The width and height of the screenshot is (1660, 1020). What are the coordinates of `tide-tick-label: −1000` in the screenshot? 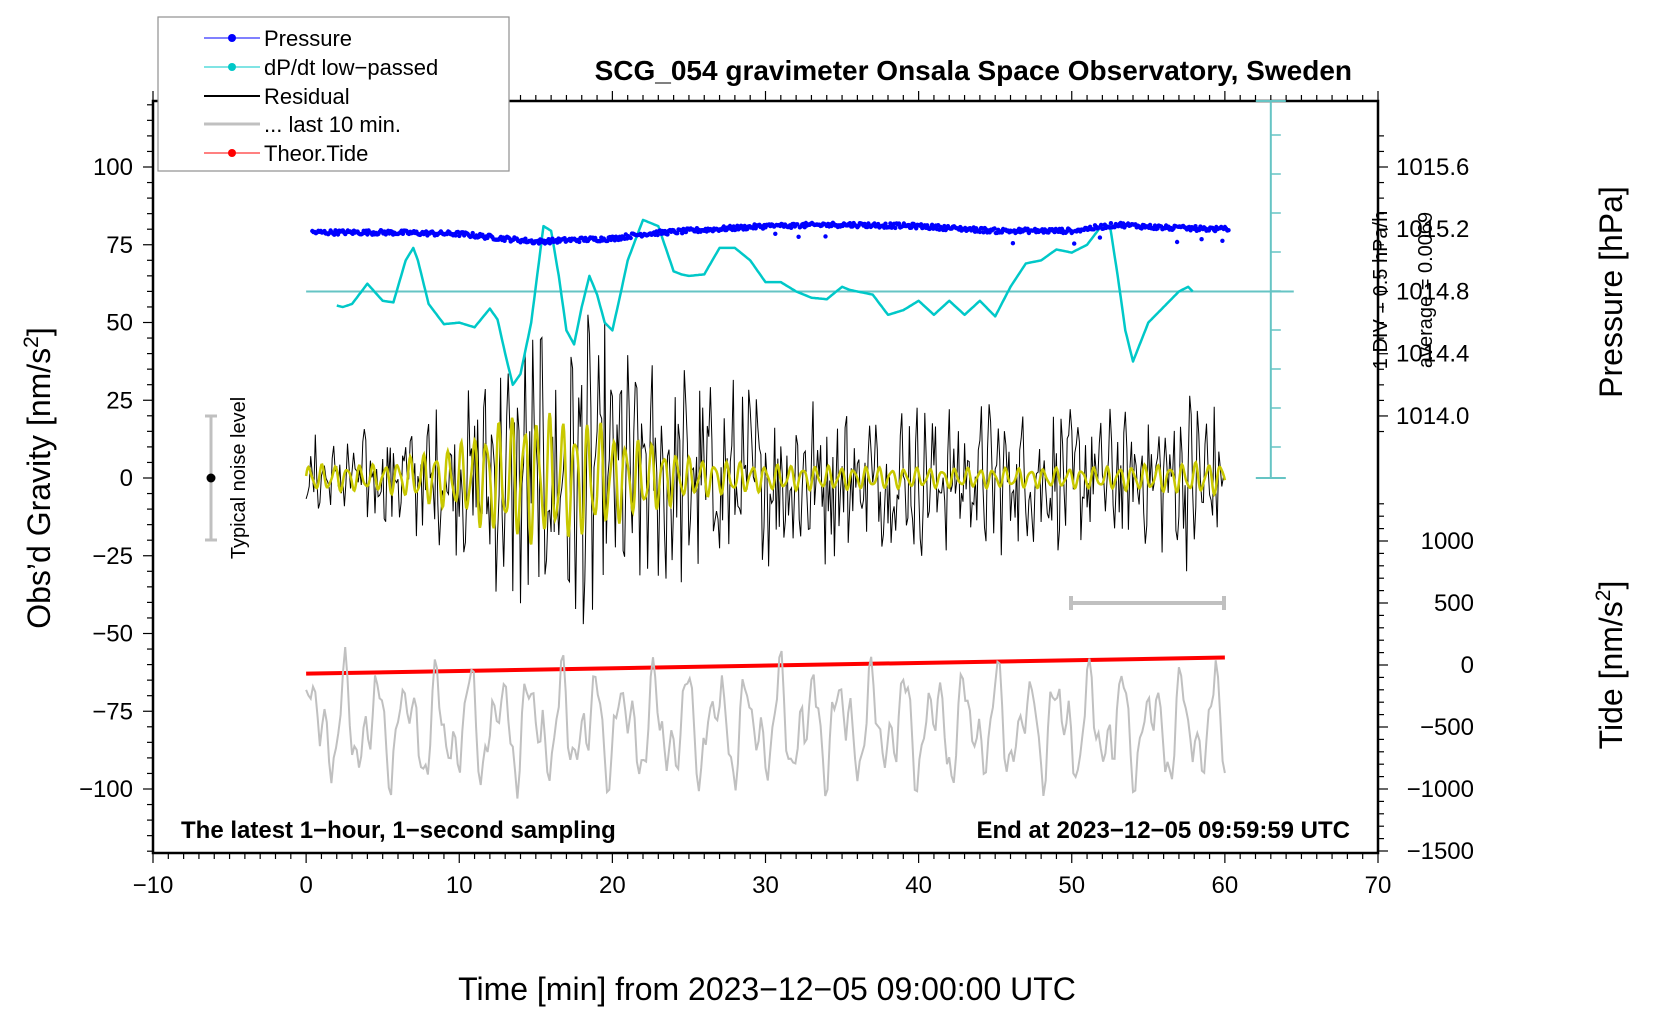 It's located at (1440, 789).